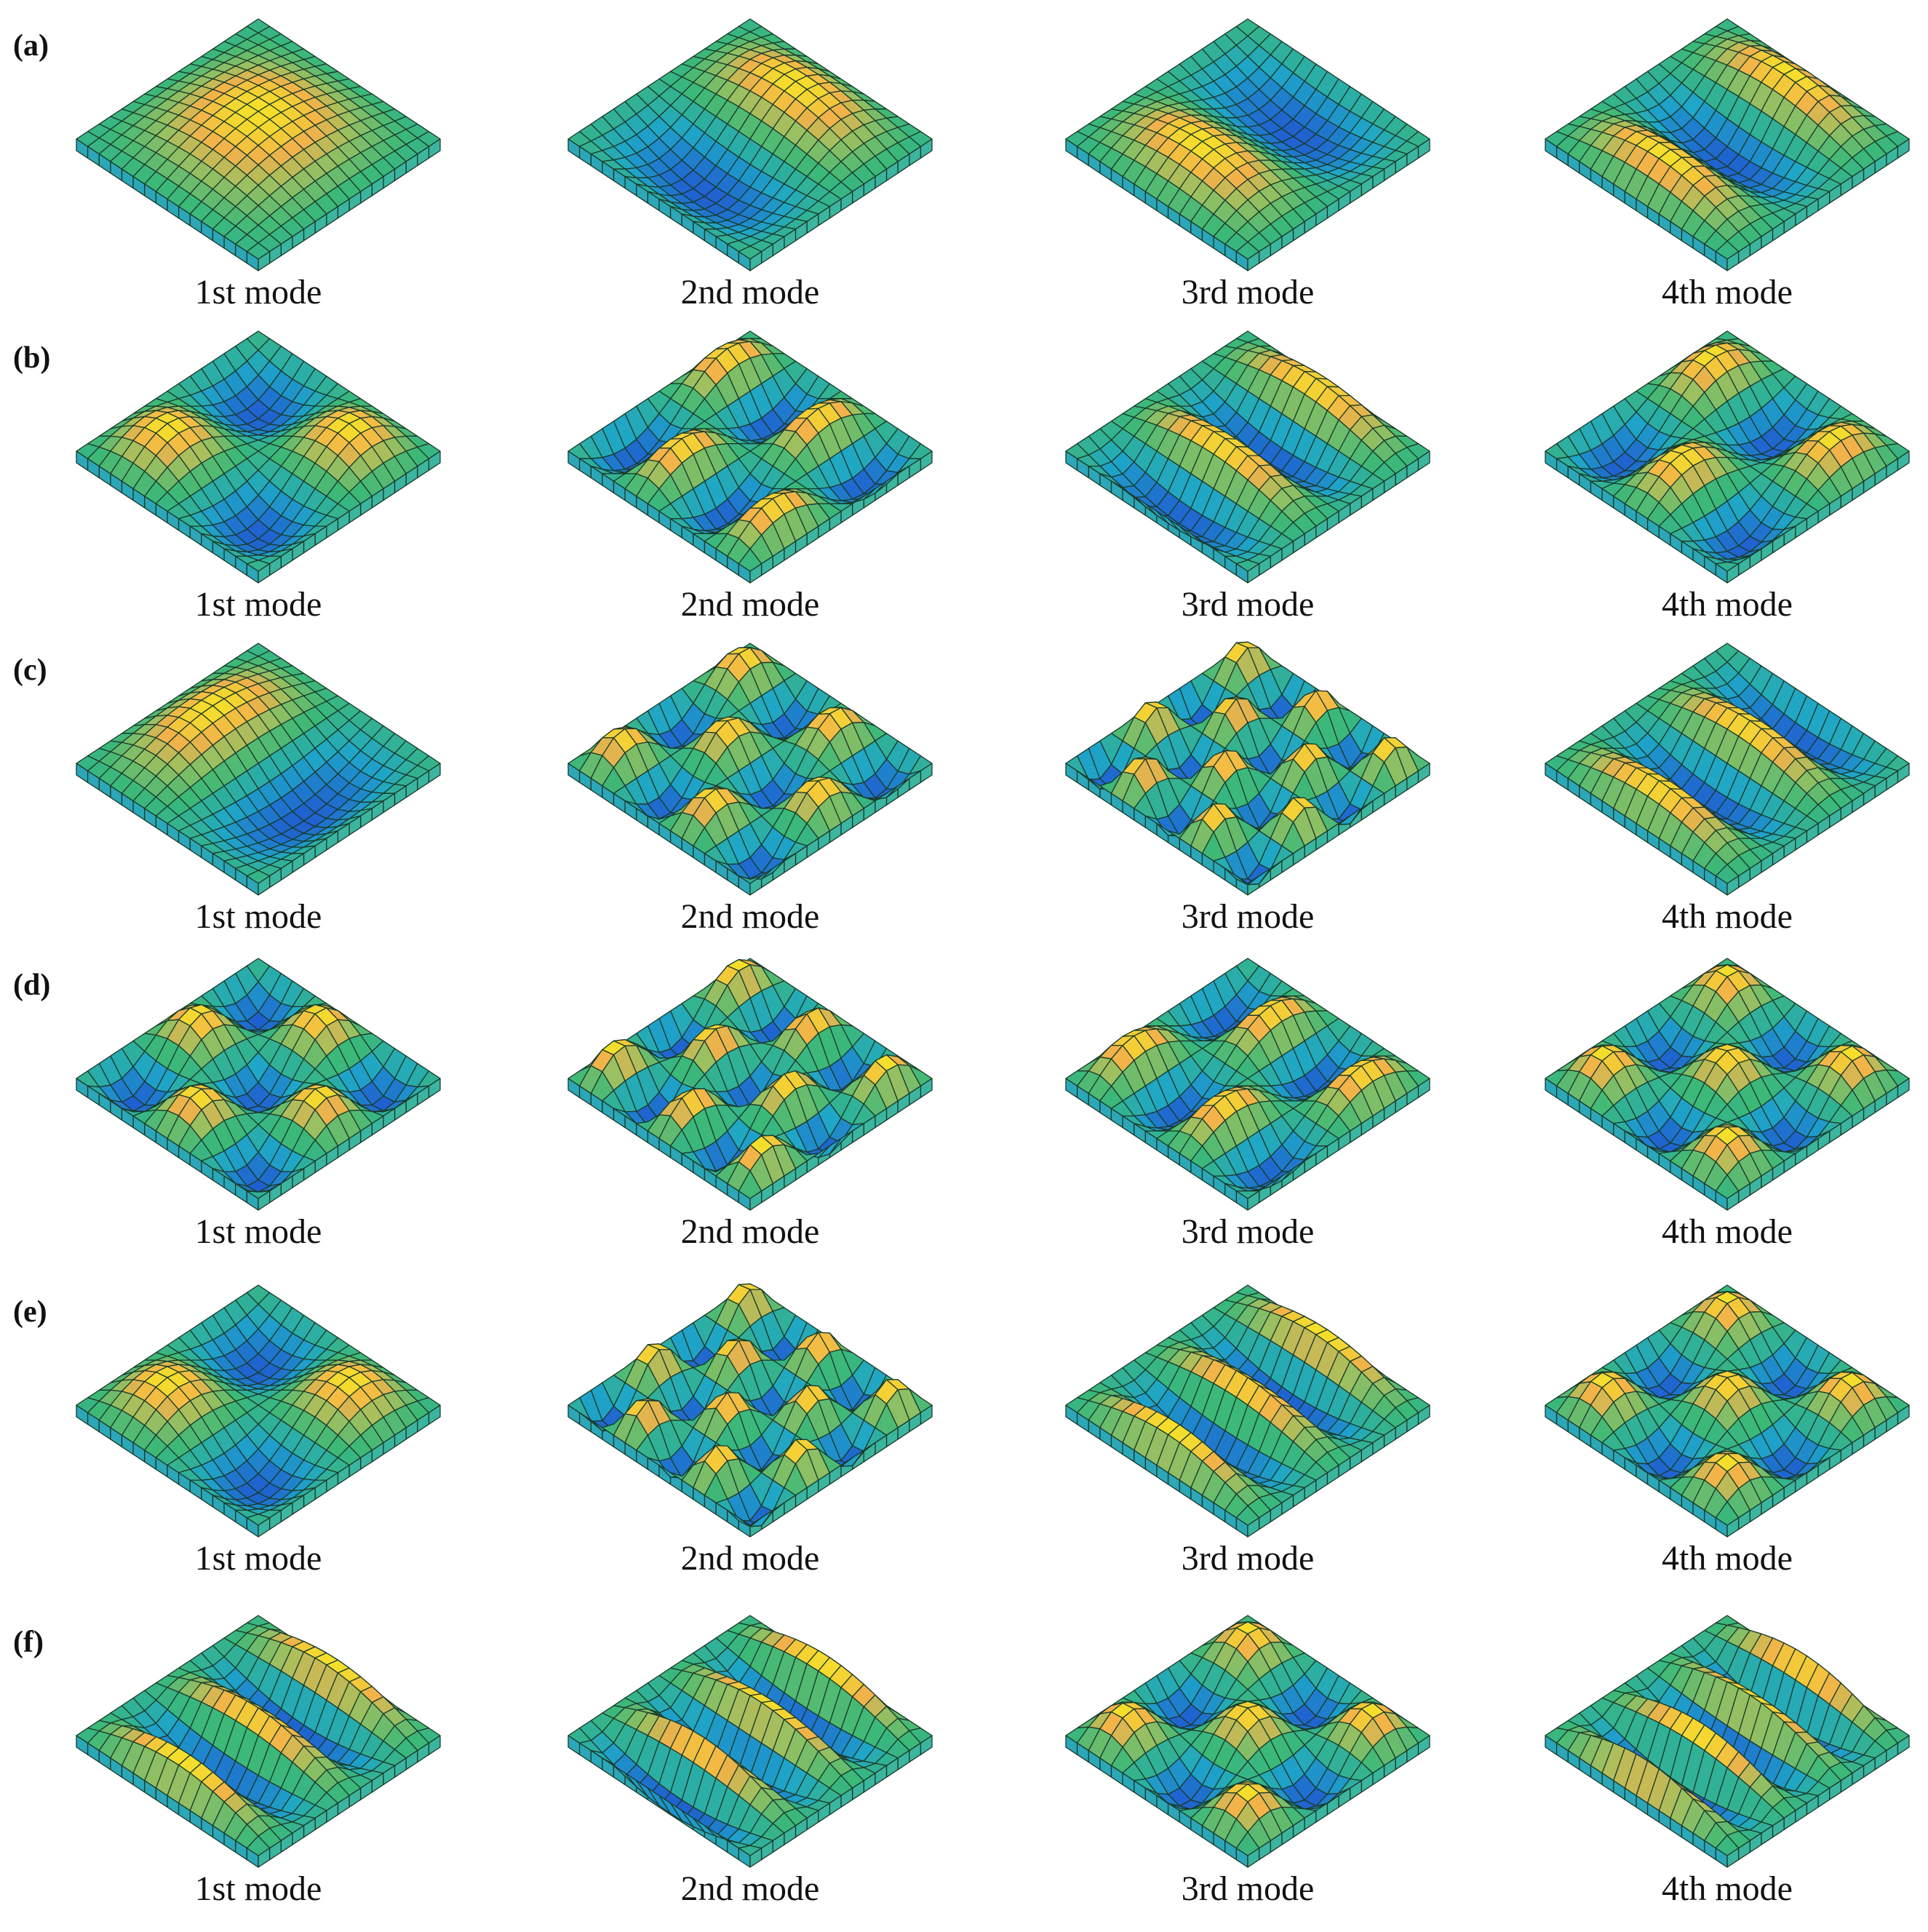 The width and height of the screenshot is (1928, 1932). Describe the element at coordinates (30, 1312) in the screenshot. I see `panel-label: (e)` at that location.